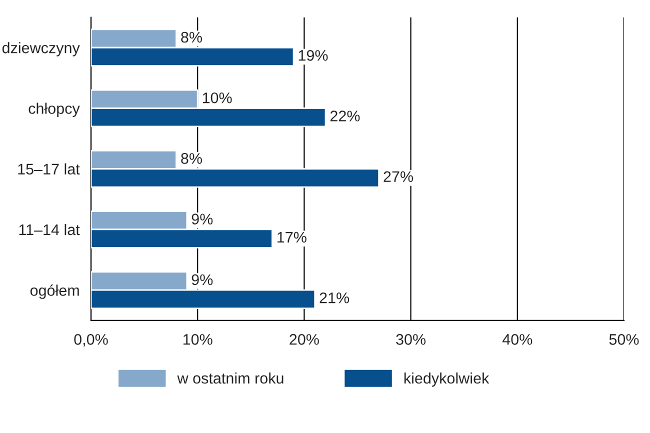 The image size is (650, 433). I want to click on x-tick-label: 30%, so click(411, 339).